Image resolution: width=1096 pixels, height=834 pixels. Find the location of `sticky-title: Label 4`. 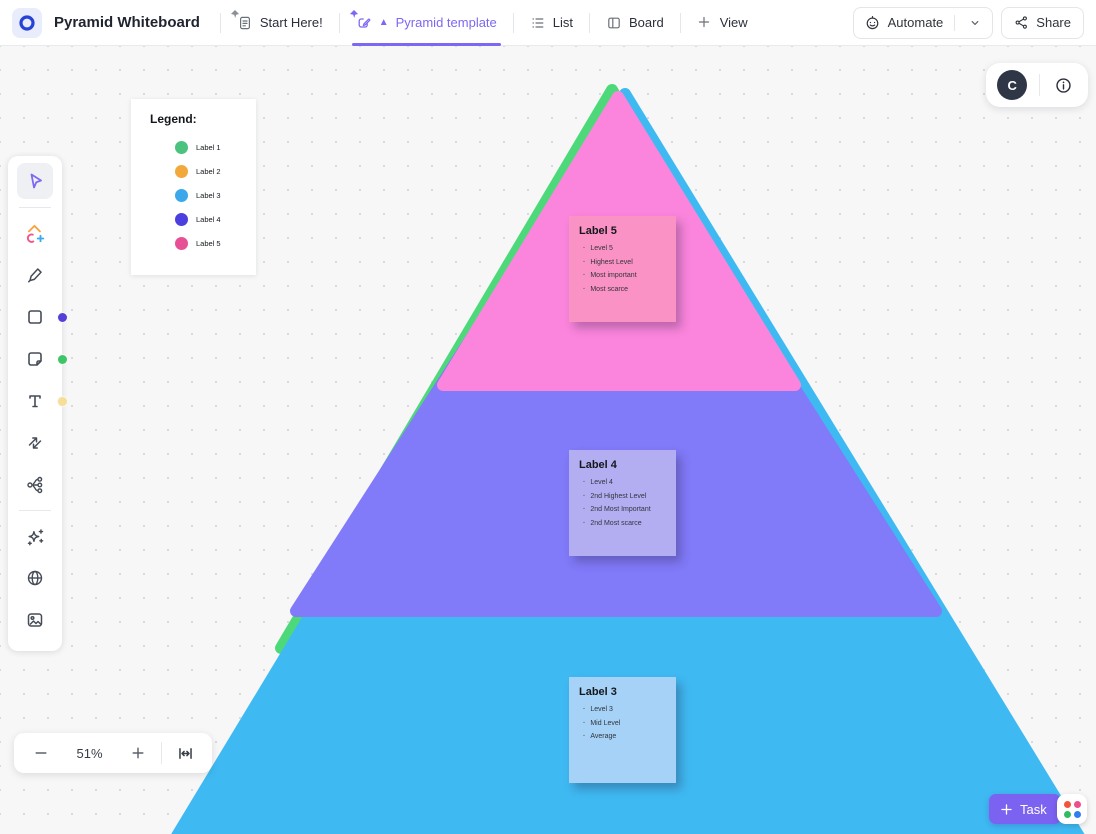

sticky-title: Label 4 is located at coordinates (598, 465).